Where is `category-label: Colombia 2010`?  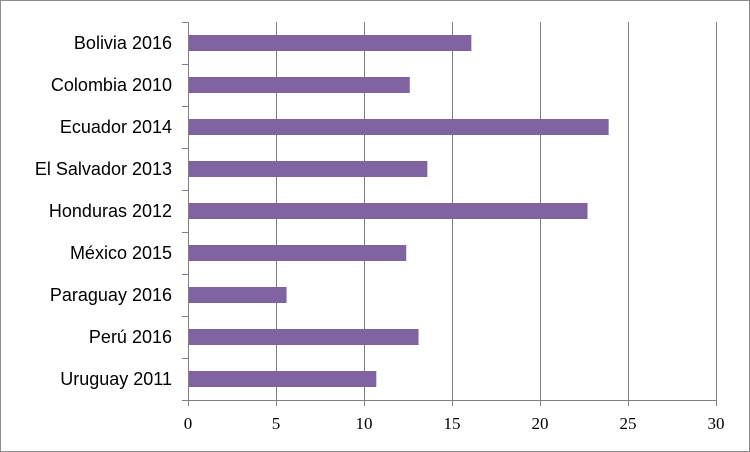
category-label: Colombia 2010 is located at coordinates (111, 85).